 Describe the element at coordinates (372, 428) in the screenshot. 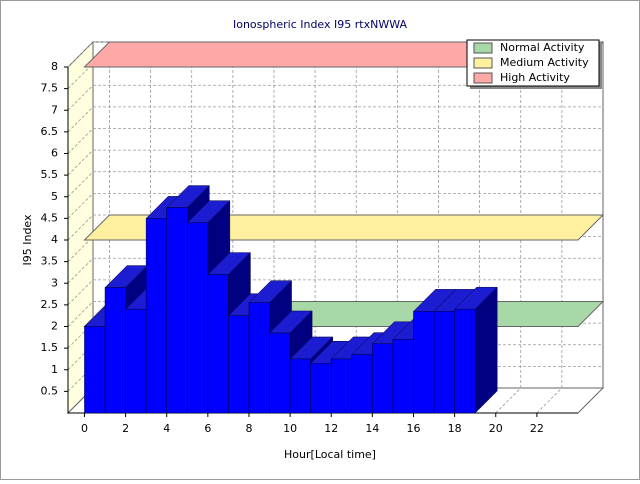

I see `x-tick-label: 14` at that location.